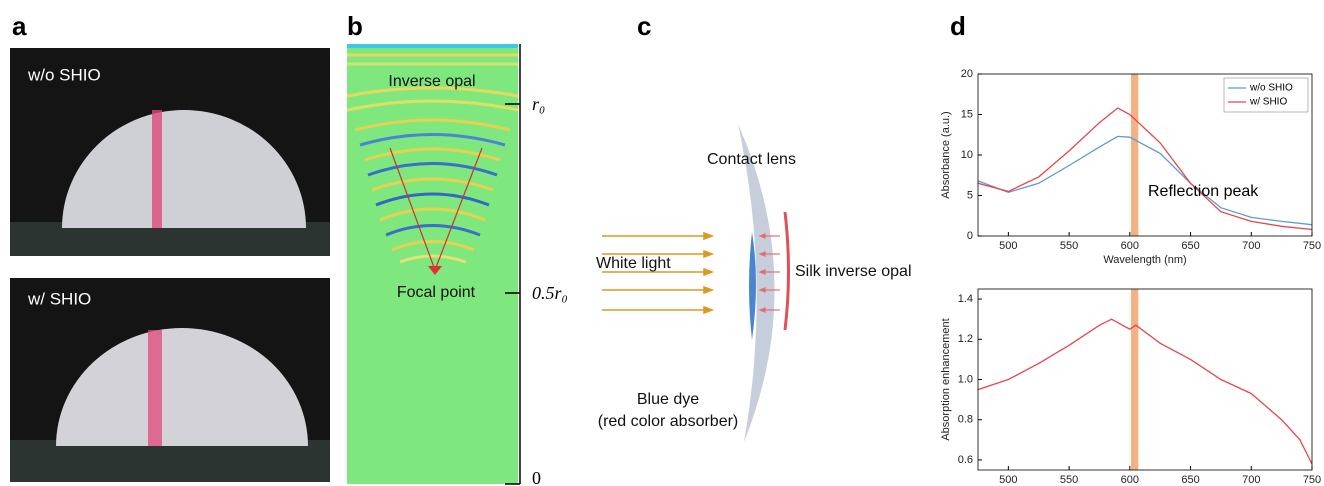 The image size is (1324, 486). I want to click on photo: w/o SHIO, so click(170, 152).